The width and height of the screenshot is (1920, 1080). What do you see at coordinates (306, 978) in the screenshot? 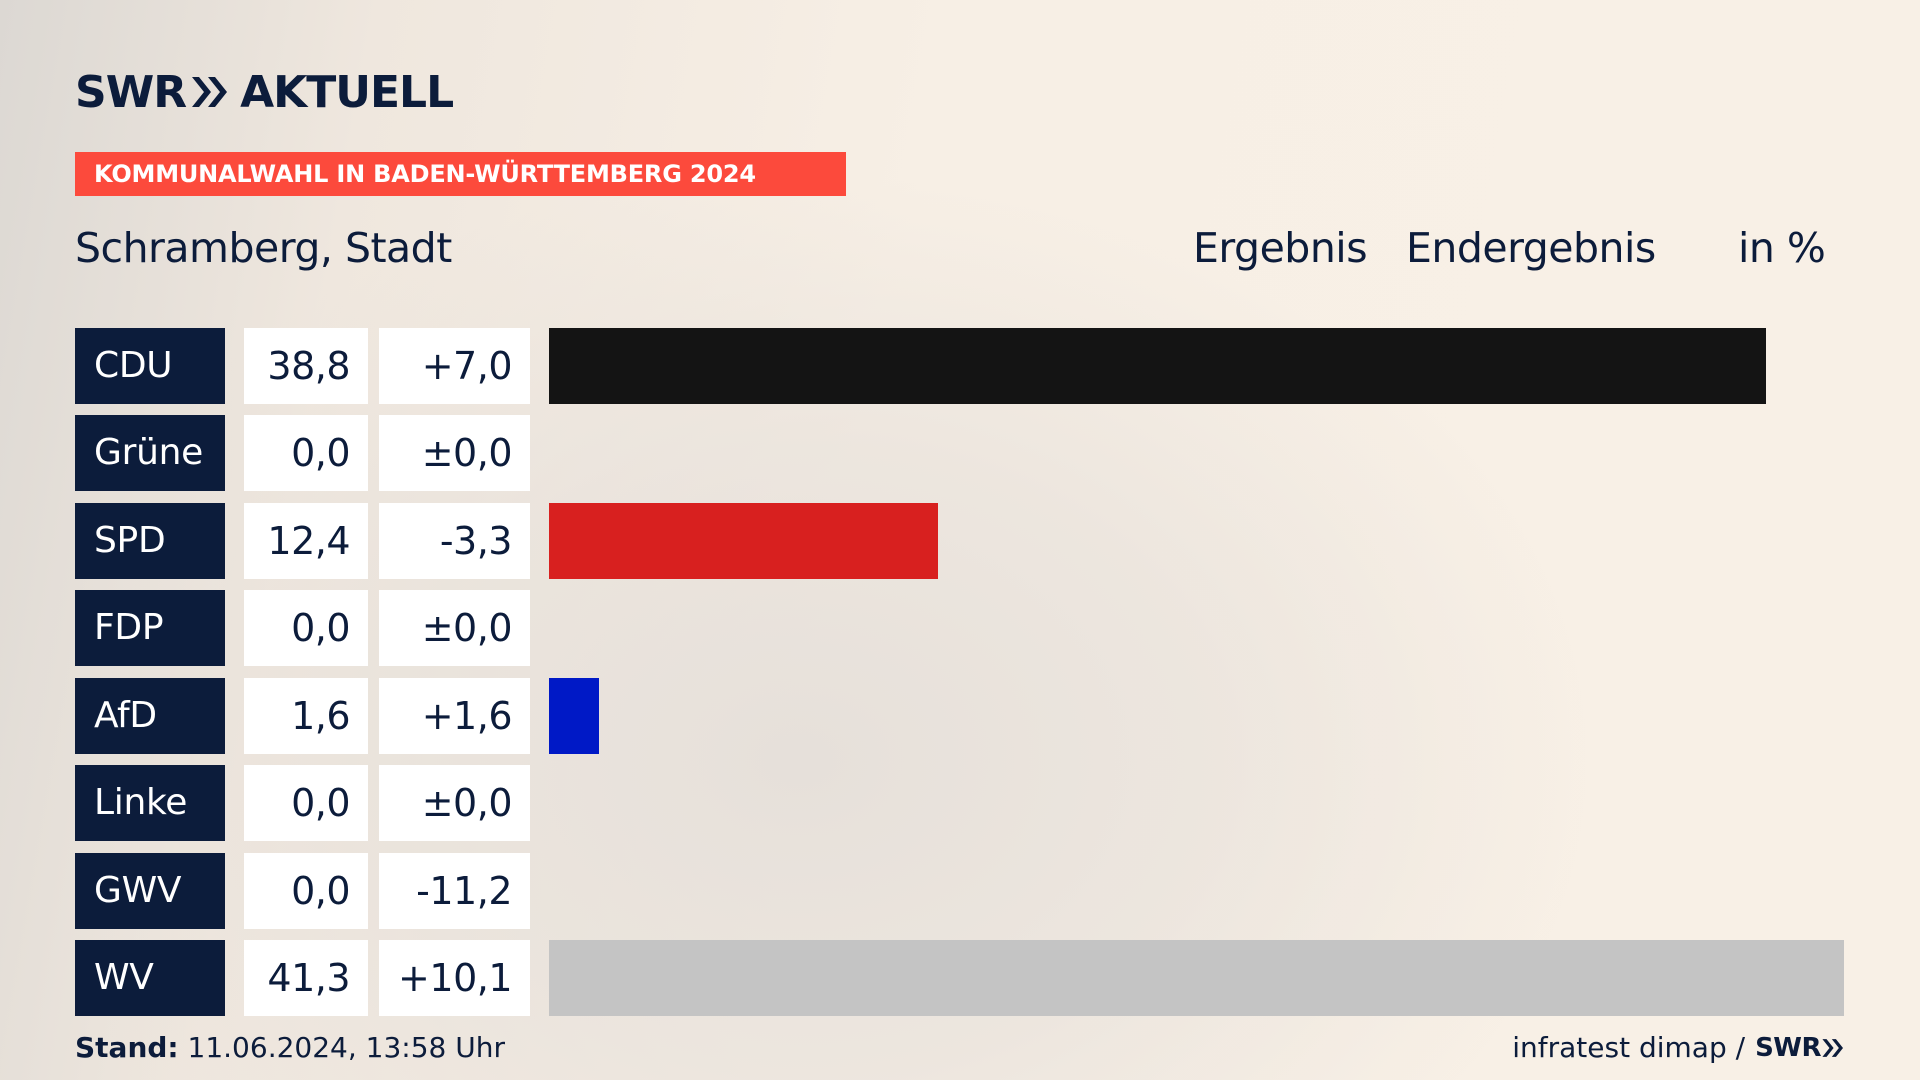
I see `vote-share-value: 41,3` at bounding box center [306, 978].